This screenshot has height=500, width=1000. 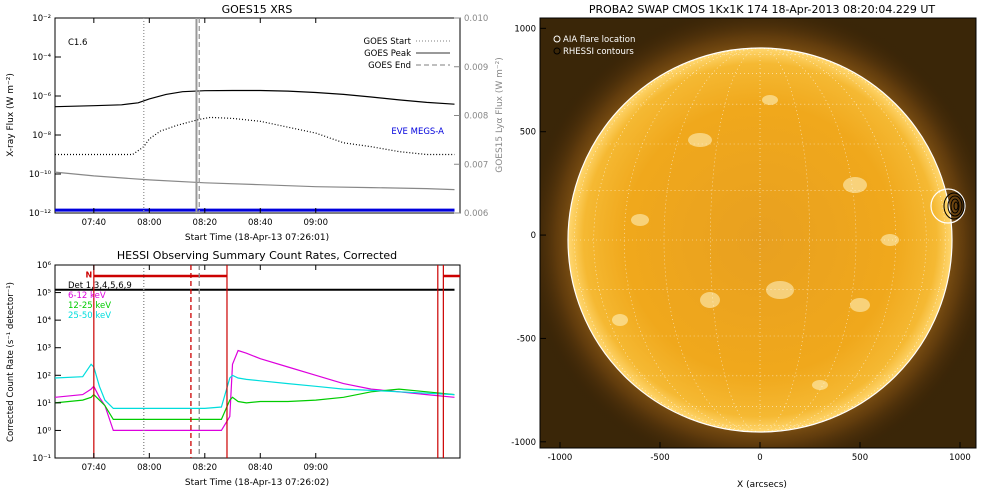 I want to click on goes-legend-label: GOES Peak, so click(x=387, y=54).